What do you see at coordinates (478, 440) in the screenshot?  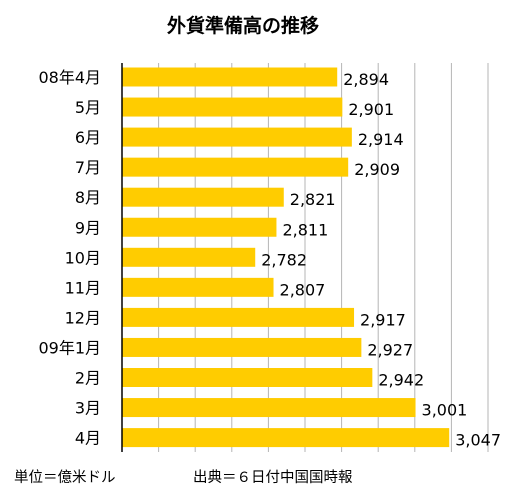 I see `value-label: 3,047` at bounding box center [478, 440].